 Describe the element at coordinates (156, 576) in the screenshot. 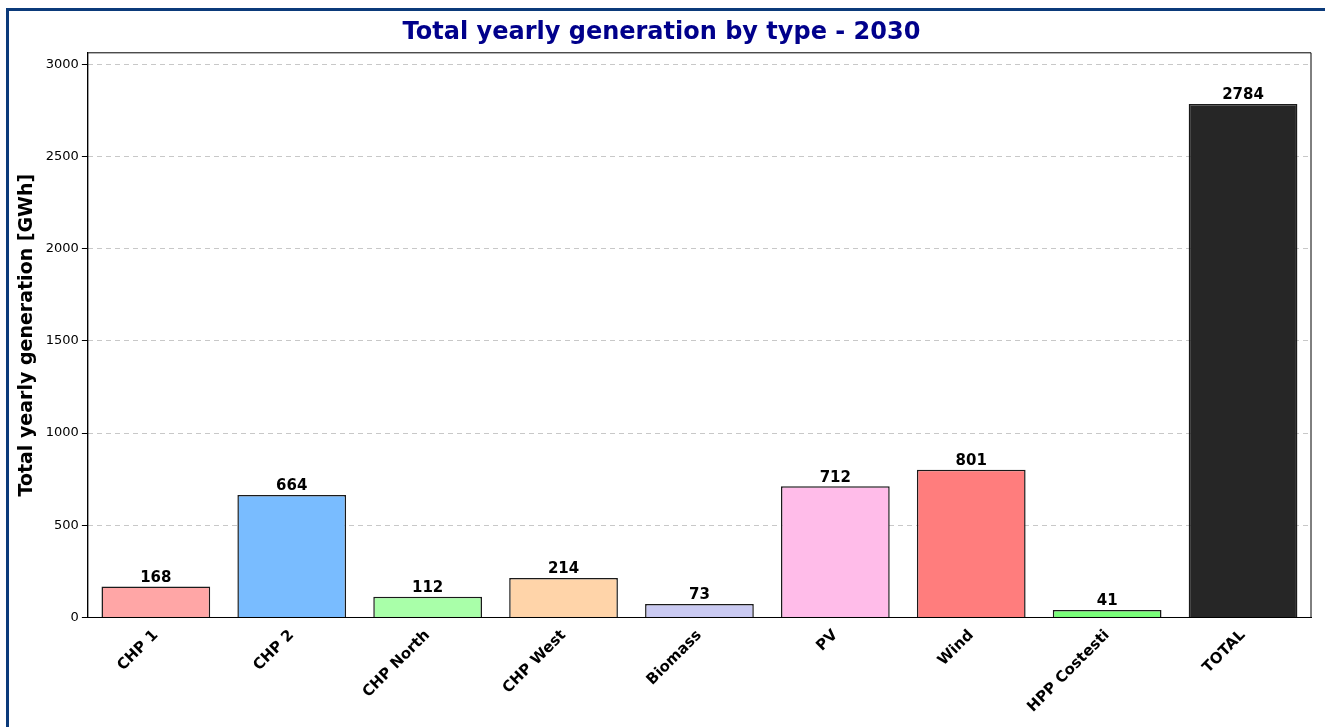

I see `data-label: 168` at that location.